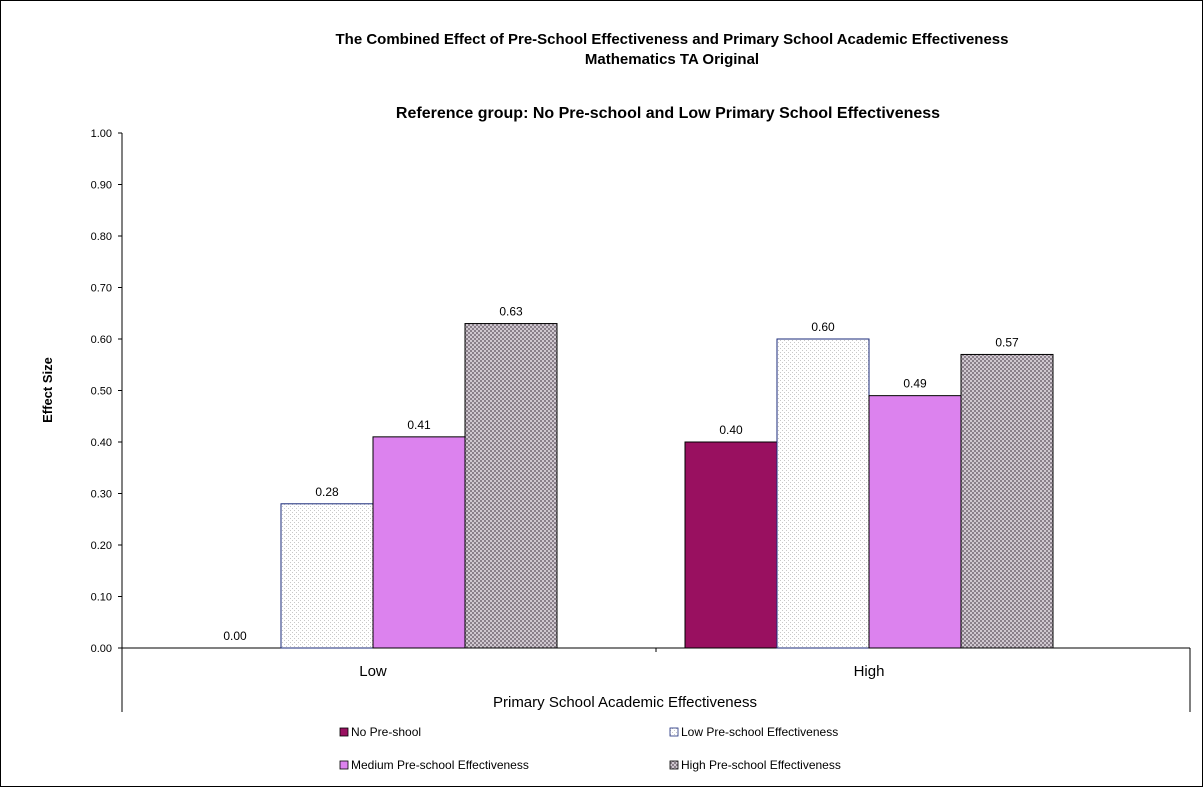 This screenshot has height=787, width=1203. Describe the element at coordinates (101, 649) in the screenshot. I see `y-tick-label: 0.00` at that location.